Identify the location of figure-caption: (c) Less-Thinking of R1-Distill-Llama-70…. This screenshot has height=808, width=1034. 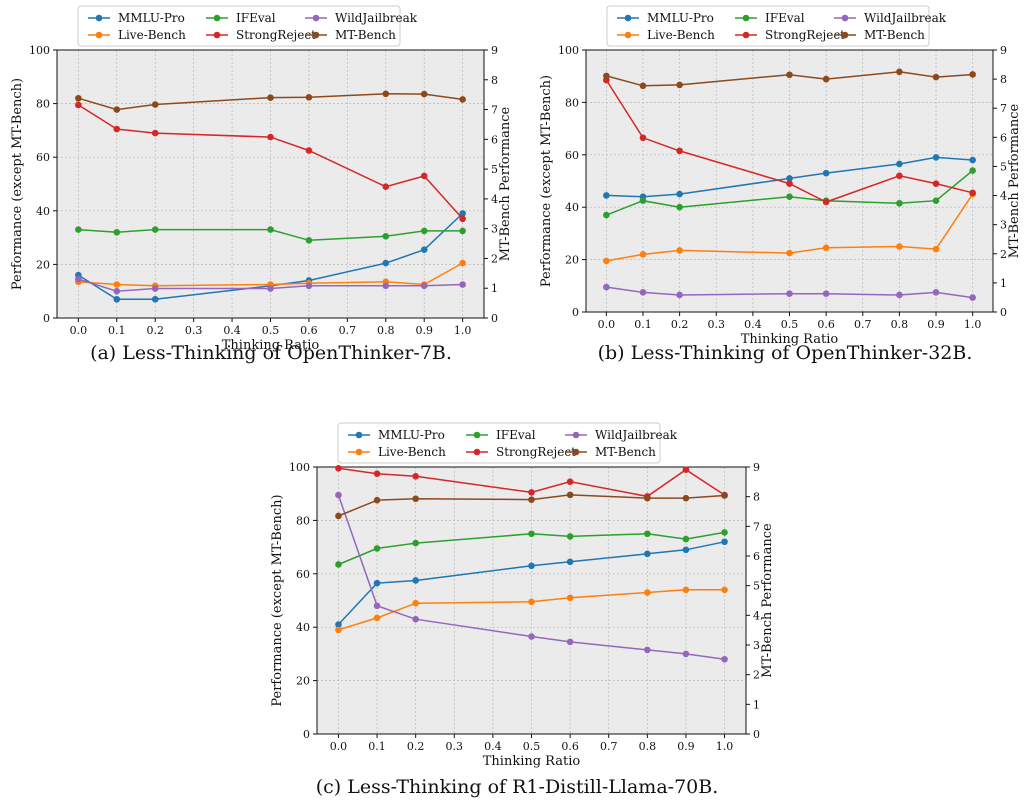
(517, 787).